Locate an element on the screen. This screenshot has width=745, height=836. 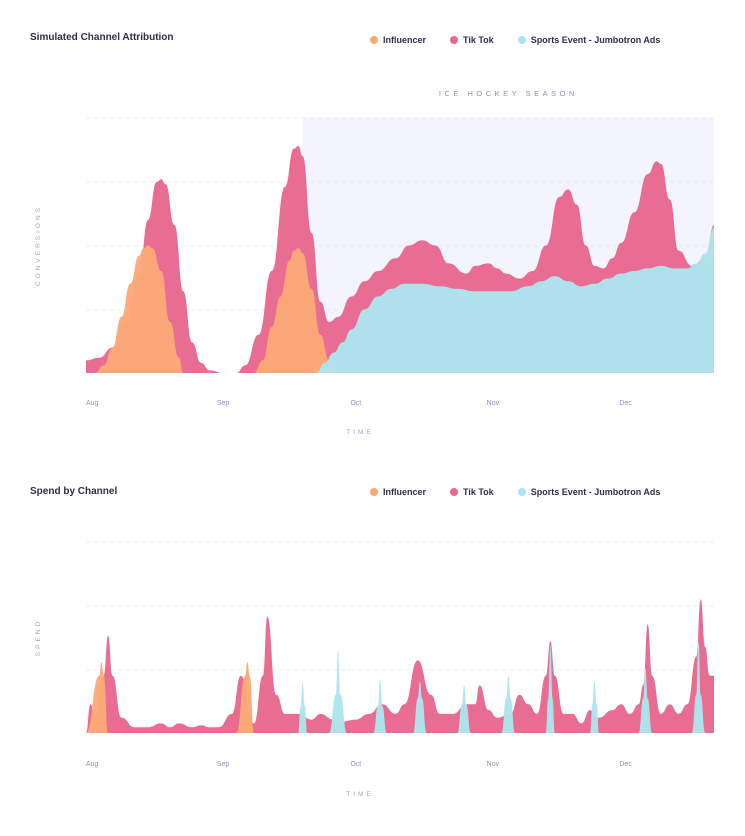
season-label: ICE HOCKEY SEASON is located at coordinates (508, 93).